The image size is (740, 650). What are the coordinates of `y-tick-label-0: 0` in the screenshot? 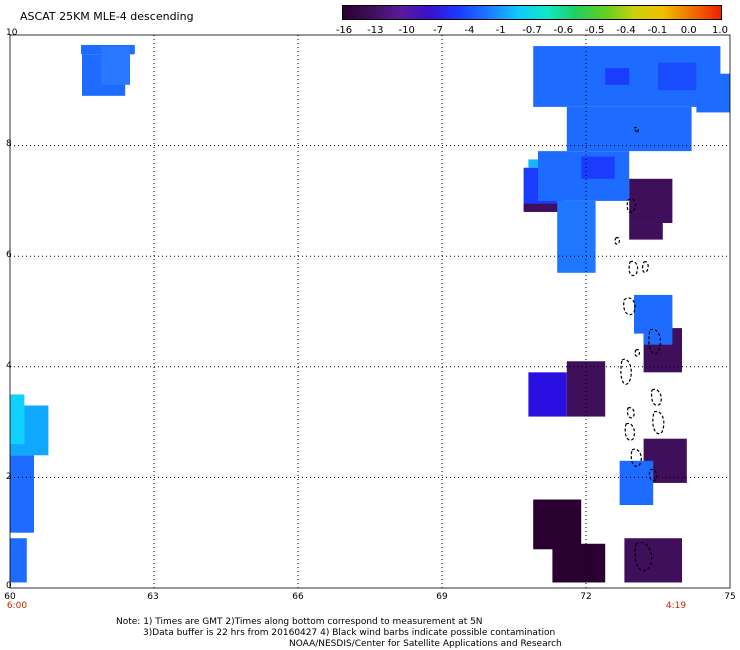 It's located at (9, 586).